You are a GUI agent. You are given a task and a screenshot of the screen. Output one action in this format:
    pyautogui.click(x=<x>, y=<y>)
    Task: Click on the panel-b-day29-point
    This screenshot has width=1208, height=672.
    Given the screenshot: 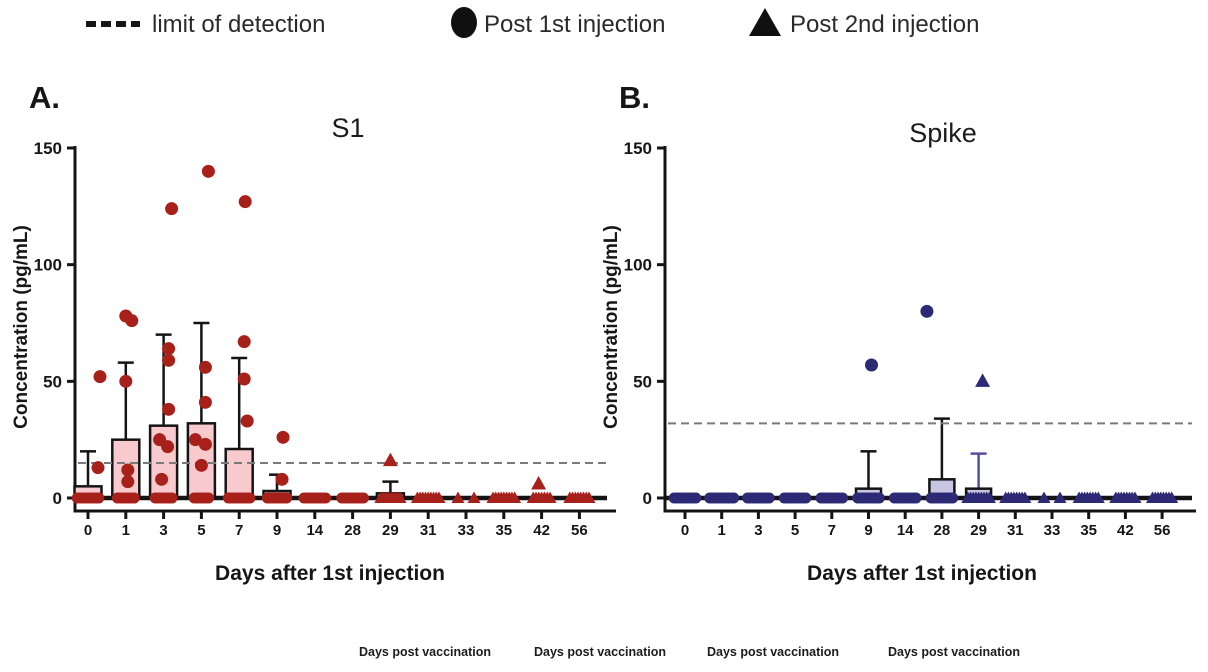 What is the action you would take?
    pyautogui.click(x=983, y=380)
    